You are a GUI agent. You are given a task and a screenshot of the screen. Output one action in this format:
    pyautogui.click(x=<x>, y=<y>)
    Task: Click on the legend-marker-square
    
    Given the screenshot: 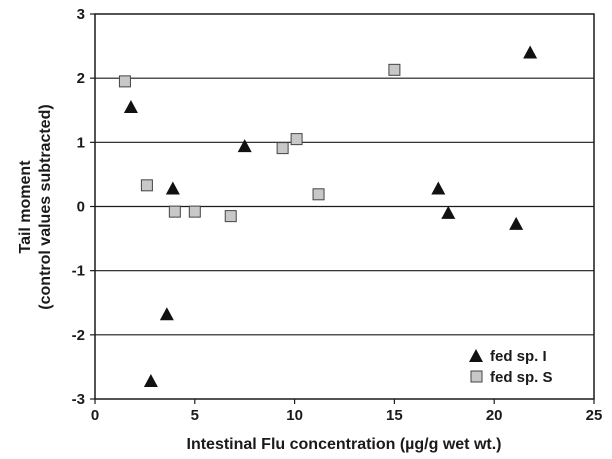 What is the action you would take?
    pyautogui.click(x=476, y=376)
    